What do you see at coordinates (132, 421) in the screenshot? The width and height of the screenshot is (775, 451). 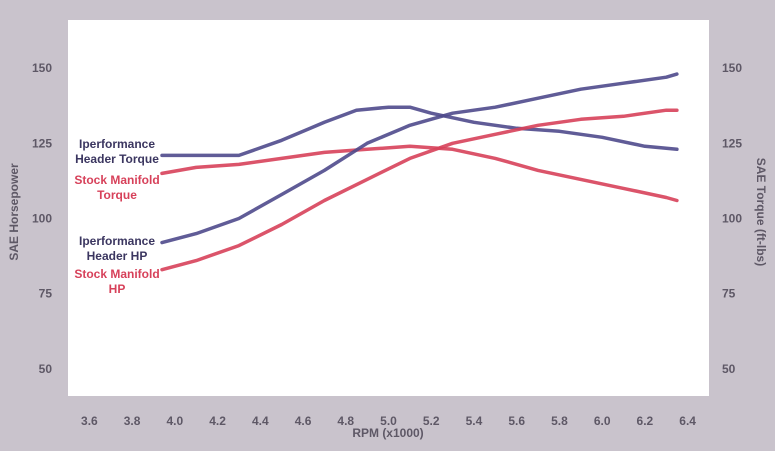 I see `x-tick-label: 3.8` at bounding box center [132, 421].